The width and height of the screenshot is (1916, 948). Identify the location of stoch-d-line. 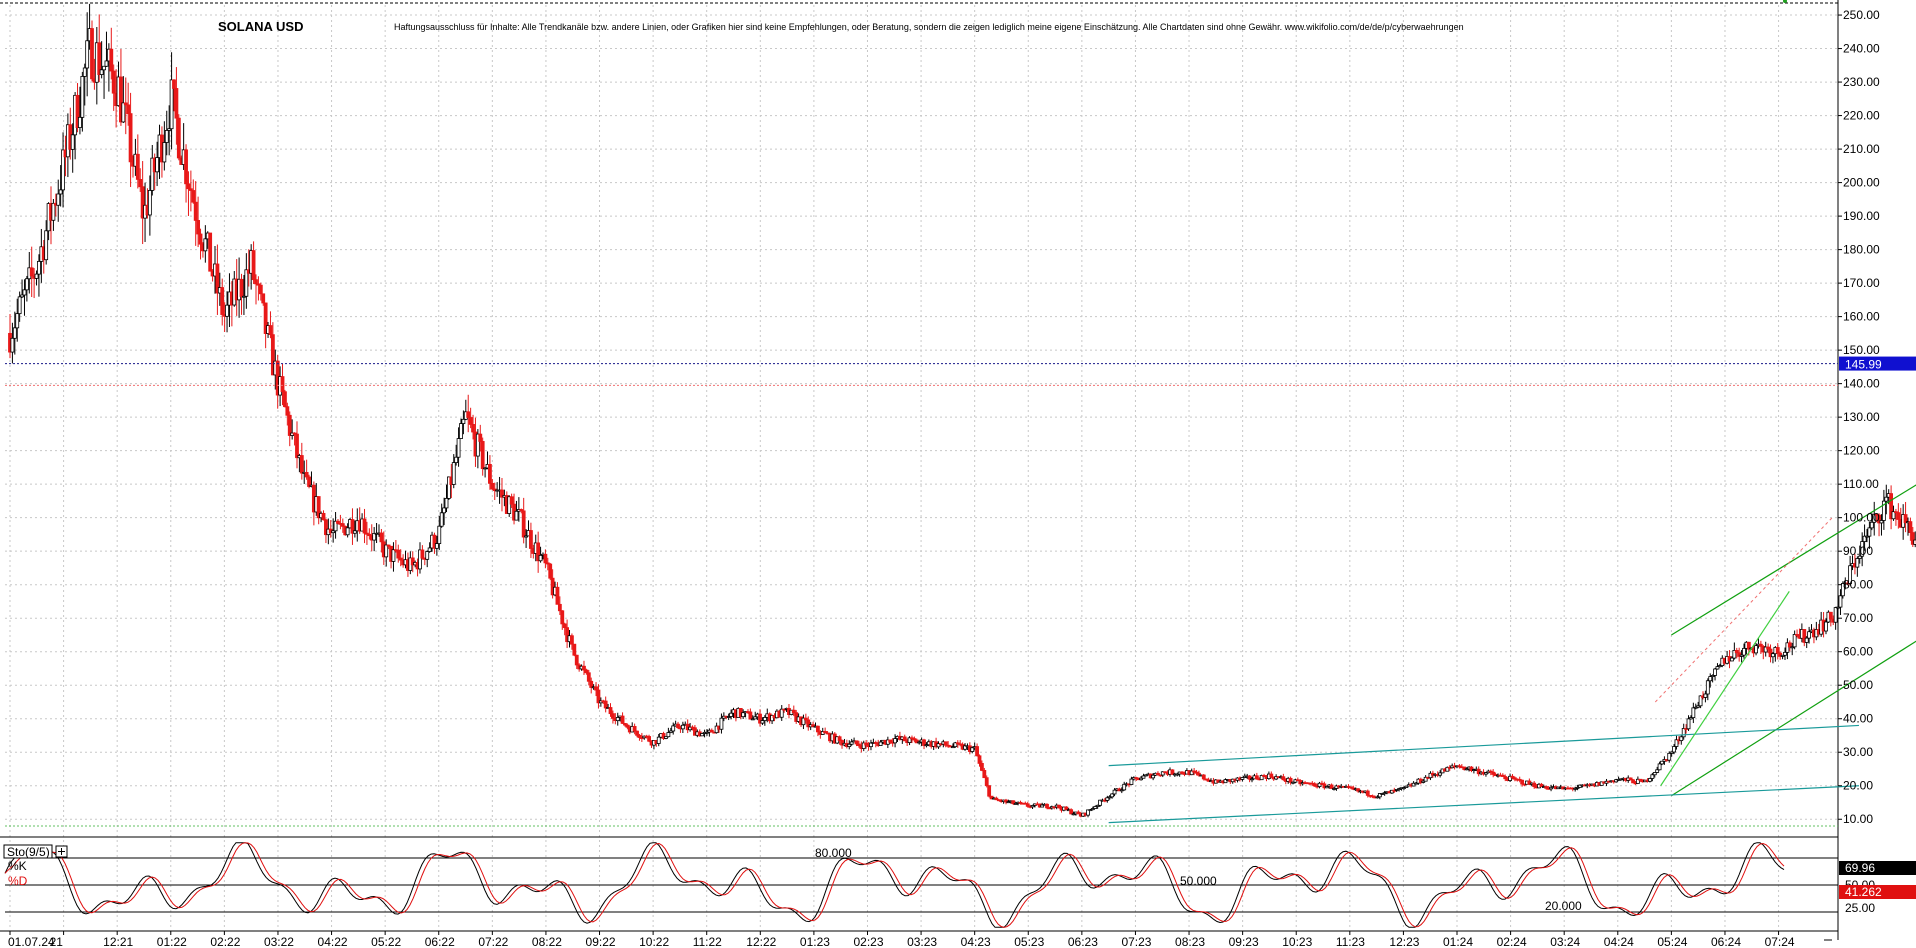
(894, 885).